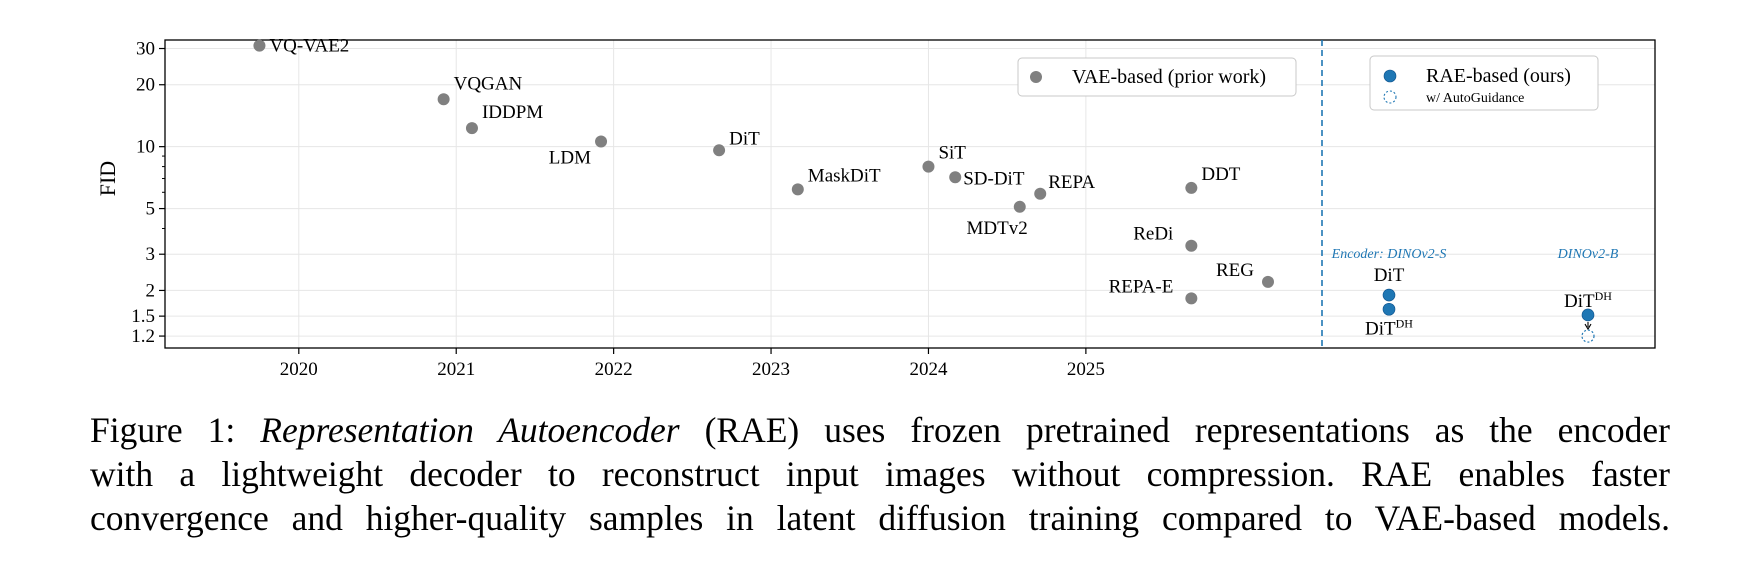  Describe the element at coordinates (470, 430) in the screenshot. I see `caption-title: Representation Autoencoder` at that location.